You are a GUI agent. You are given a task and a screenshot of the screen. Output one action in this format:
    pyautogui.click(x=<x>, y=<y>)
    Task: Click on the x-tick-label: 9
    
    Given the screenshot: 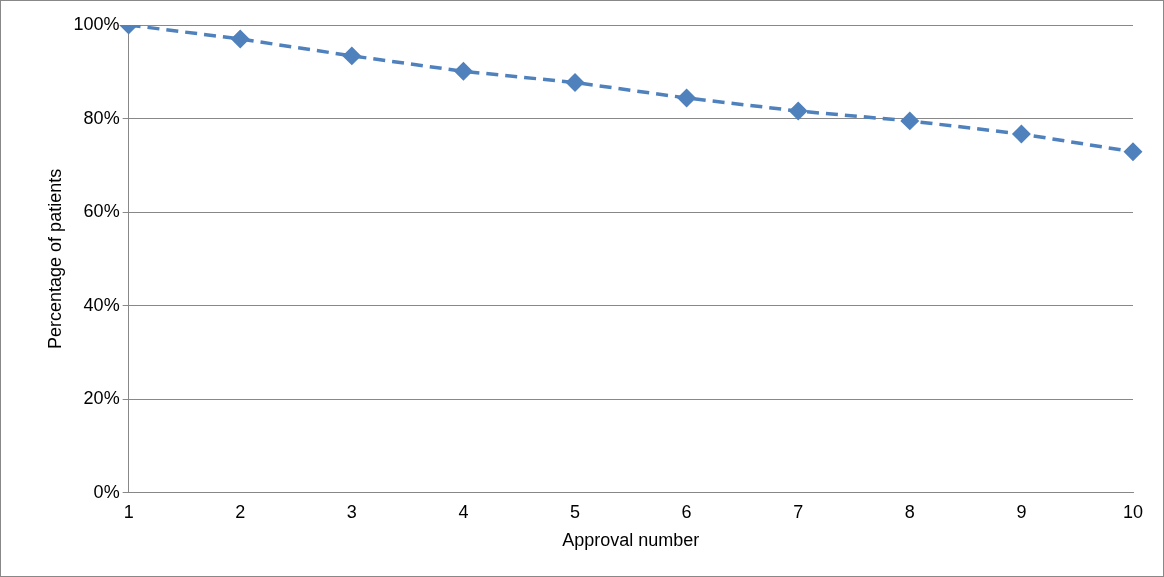 What is the action you would take?
    pyautogui.click(x=1021, y=511)
    